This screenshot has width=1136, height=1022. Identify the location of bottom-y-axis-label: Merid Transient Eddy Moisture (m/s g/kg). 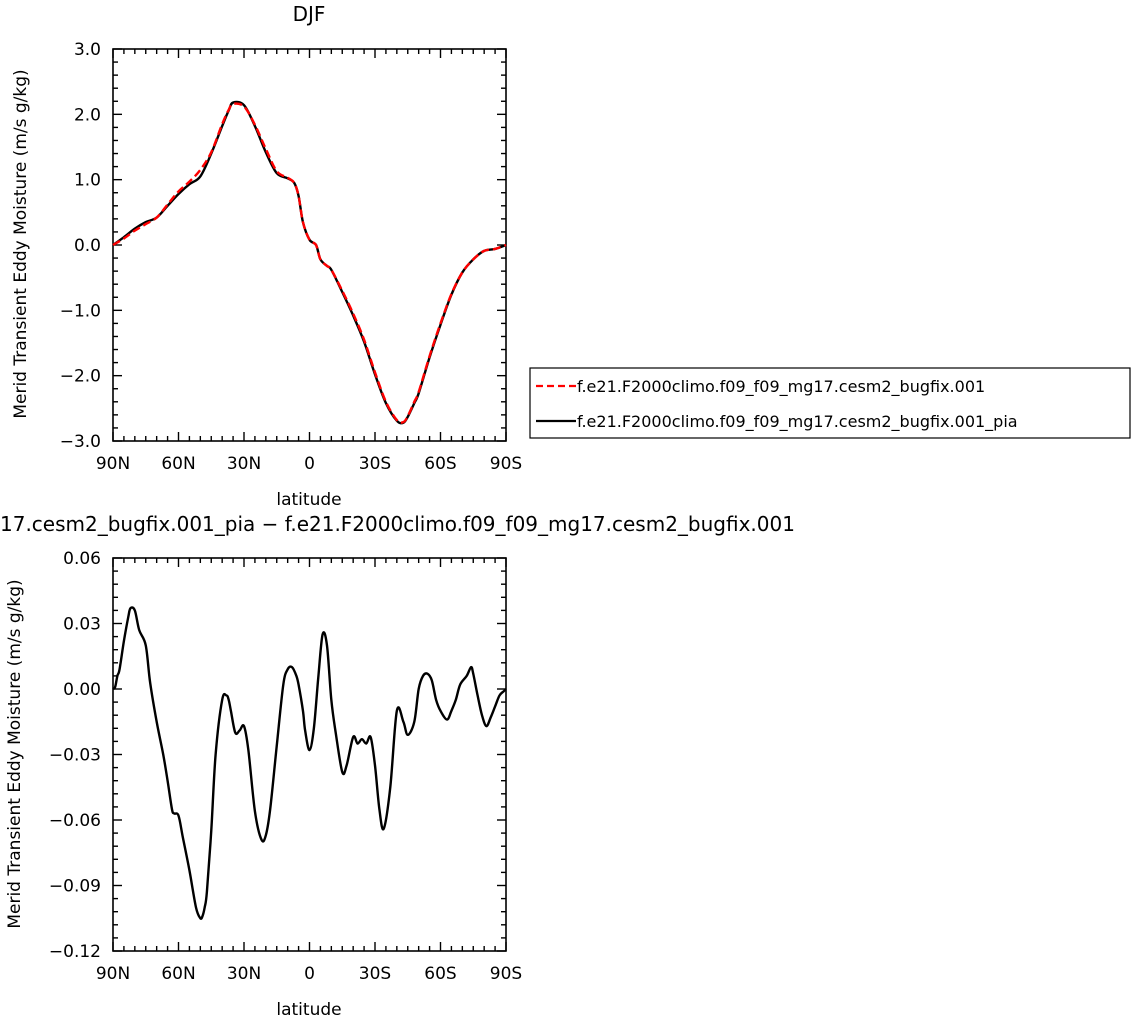
(15, 753).